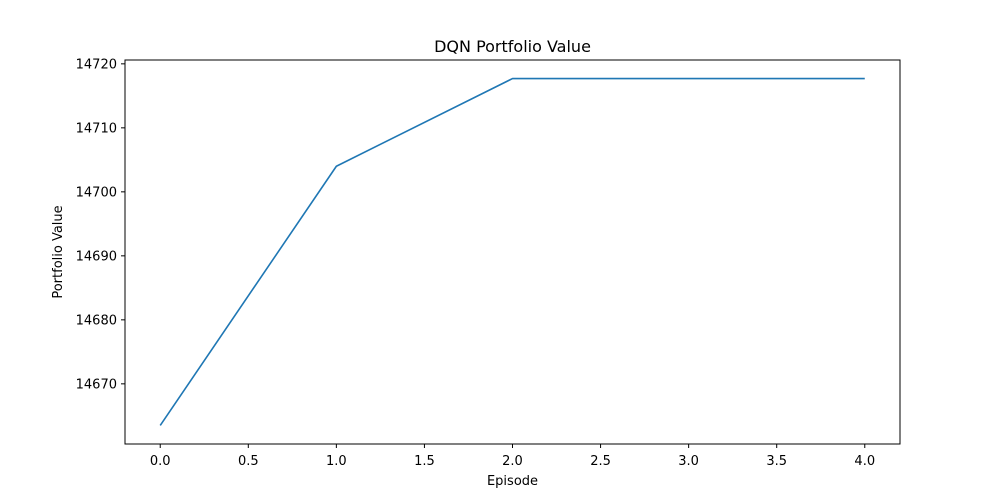 This screenshot has height=504, width=1000. What do you see at coordinates (776, 461) in the screenshot?
I see `x-tick-label: 3.5` at bounding box center [776, 461].